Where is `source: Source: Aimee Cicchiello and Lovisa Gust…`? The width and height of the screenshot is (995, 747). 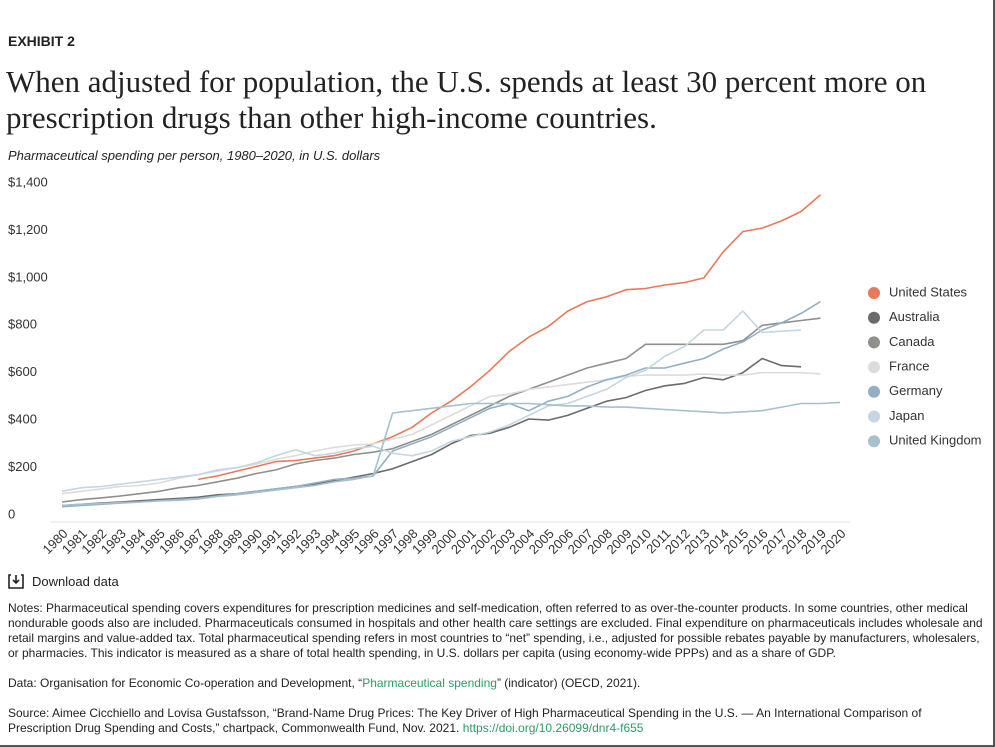
source: Source: Aimee Cicchiello and Lovisa Gust… is located at coordinates (497, 721).